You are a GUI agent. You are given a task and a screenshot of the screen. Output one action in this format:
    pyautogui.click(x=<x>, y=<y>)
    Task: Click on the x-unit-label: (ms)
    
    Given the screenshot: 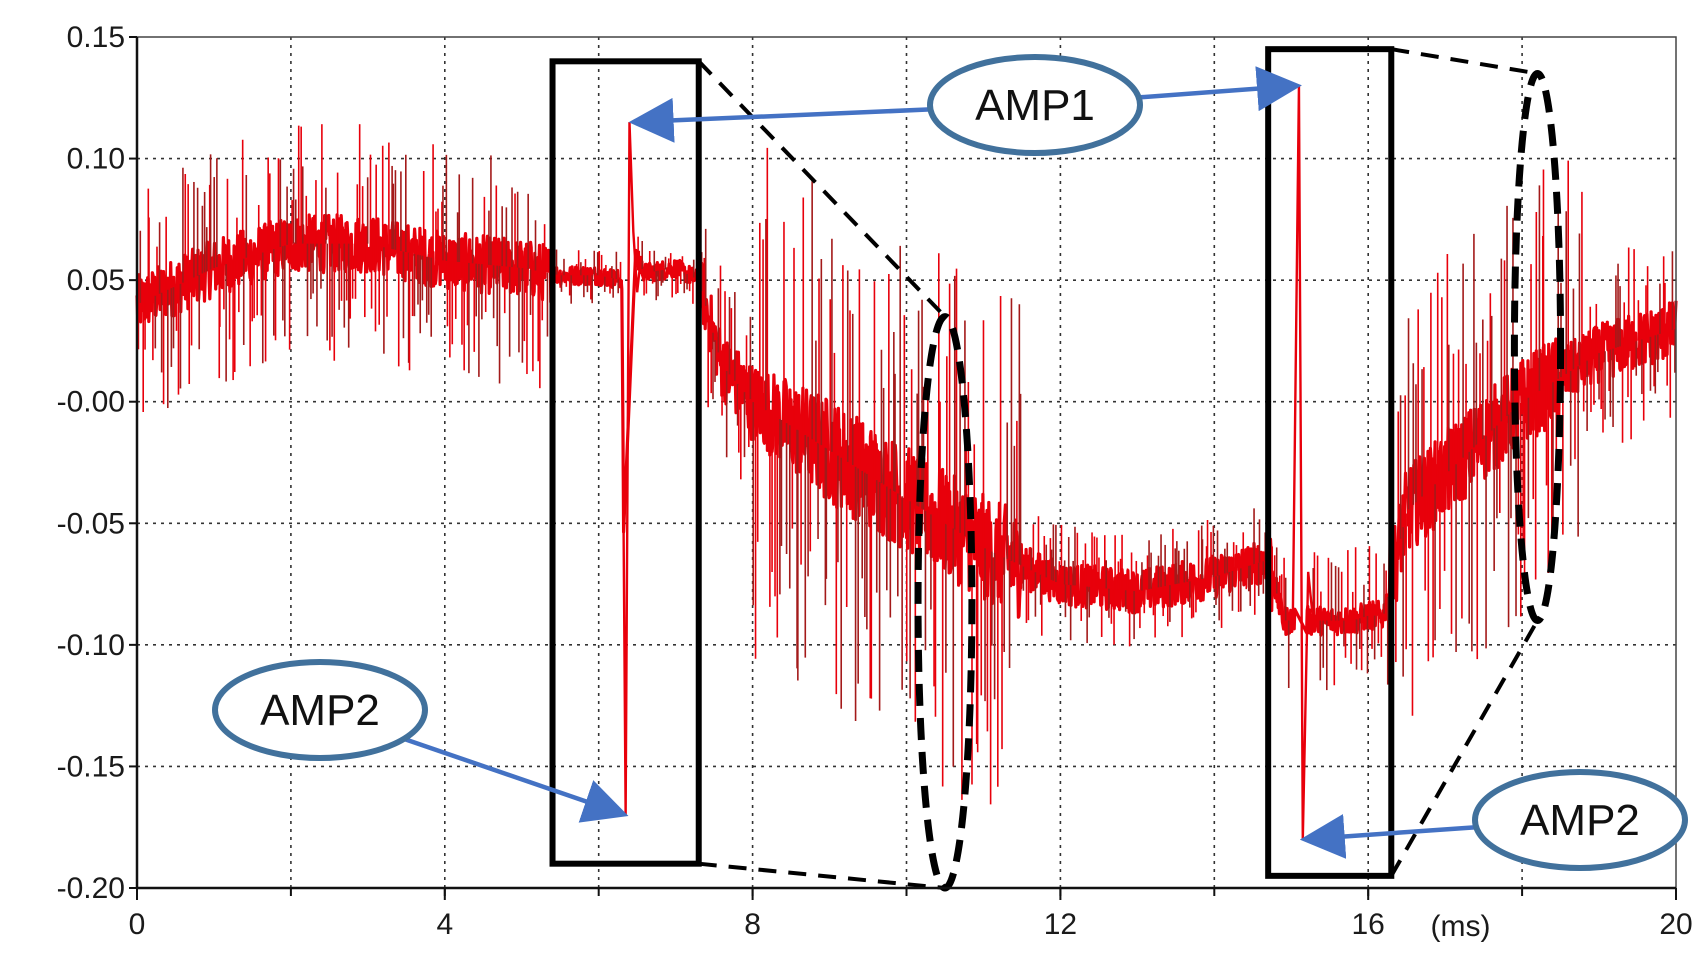 What is the action you would take?
    pyautogui.click(x=1461, y=926)
    